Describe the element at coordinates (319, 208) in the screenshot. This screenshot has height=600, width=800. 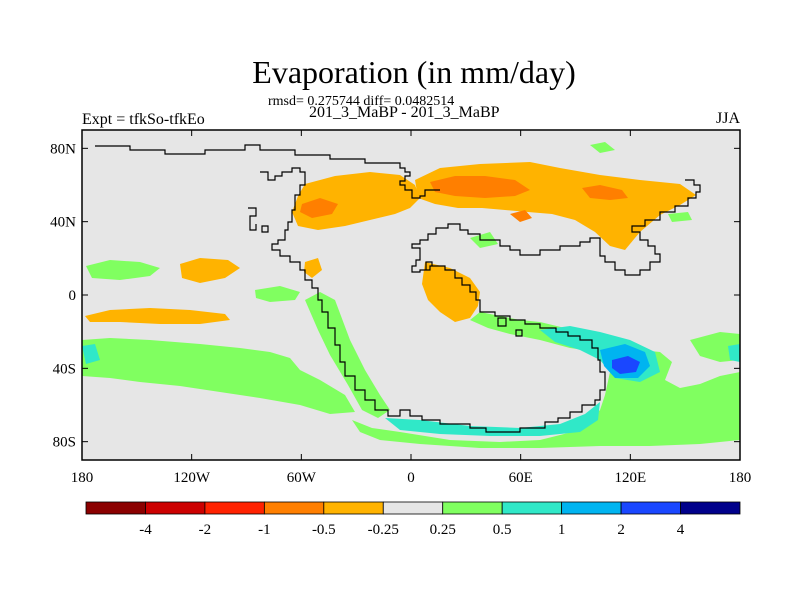
I see `strong-anomaly-america` at that location.